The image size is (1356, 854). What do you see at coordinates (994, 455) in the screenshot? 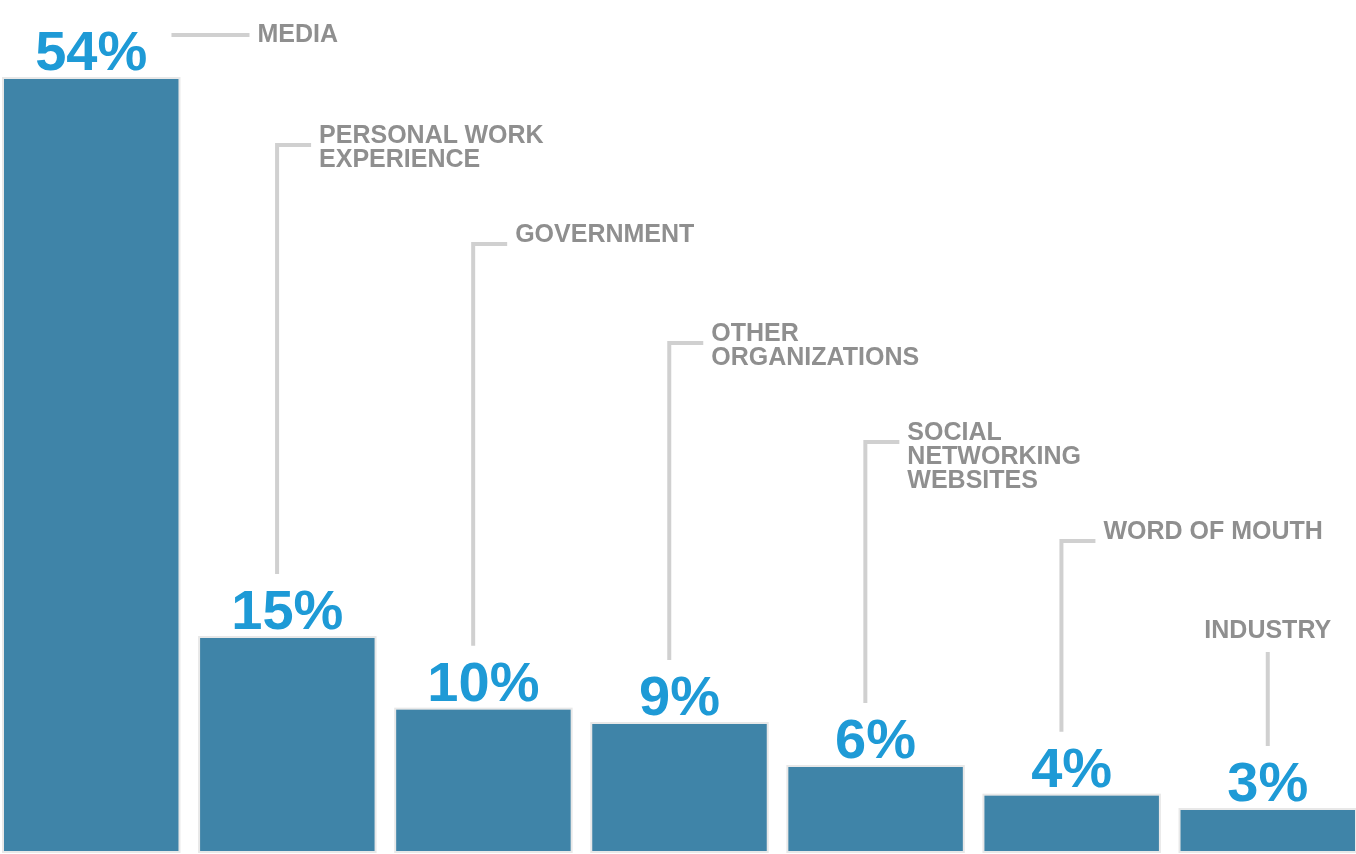
I see `annotation: SOCIAL NETWORKING WEBSITES` at bounding box center [994, 455].